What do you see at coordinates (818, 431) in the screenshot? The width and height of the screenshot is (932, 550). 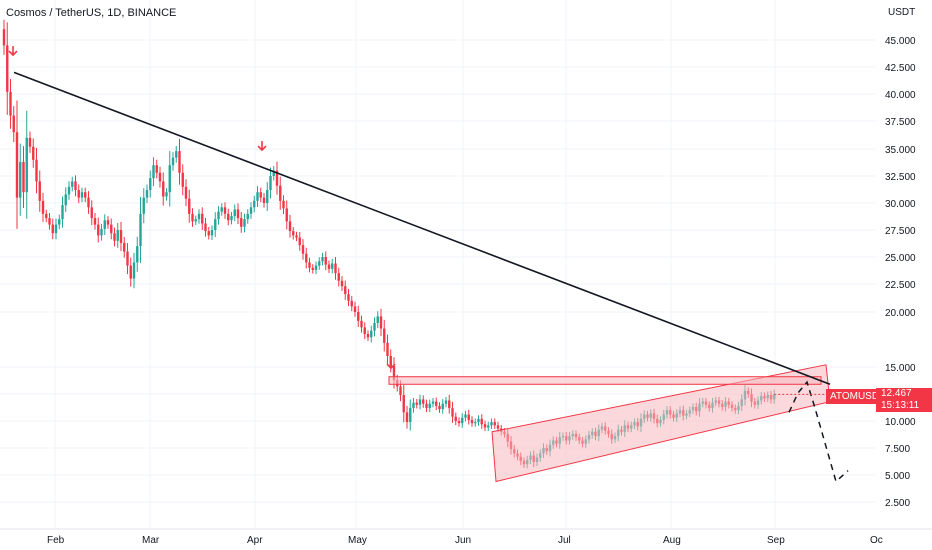 I see `projected-path` at bounding box center [818, 431].